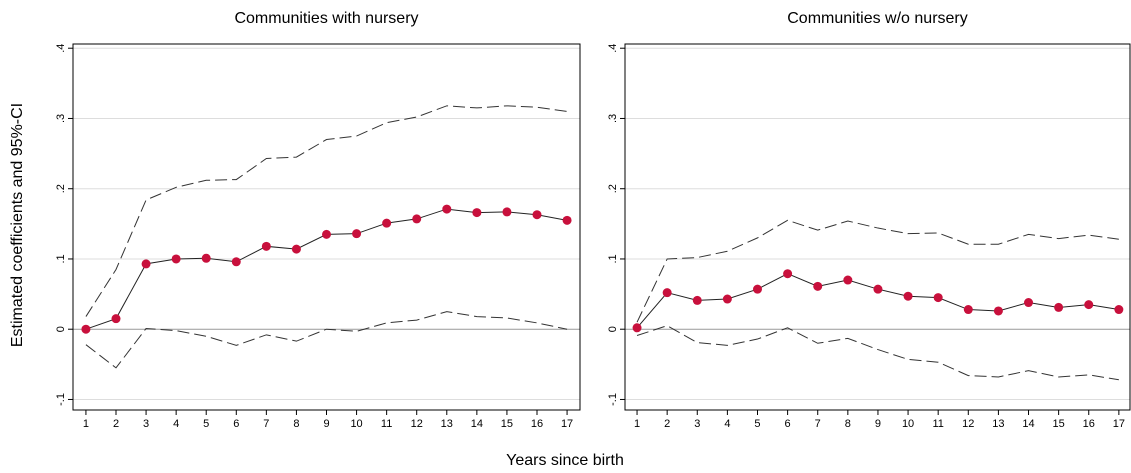 The width and height of the screenshot is (1131, 473). I want to click on chart-title: Communities w/o nursery, so click(877, 18).